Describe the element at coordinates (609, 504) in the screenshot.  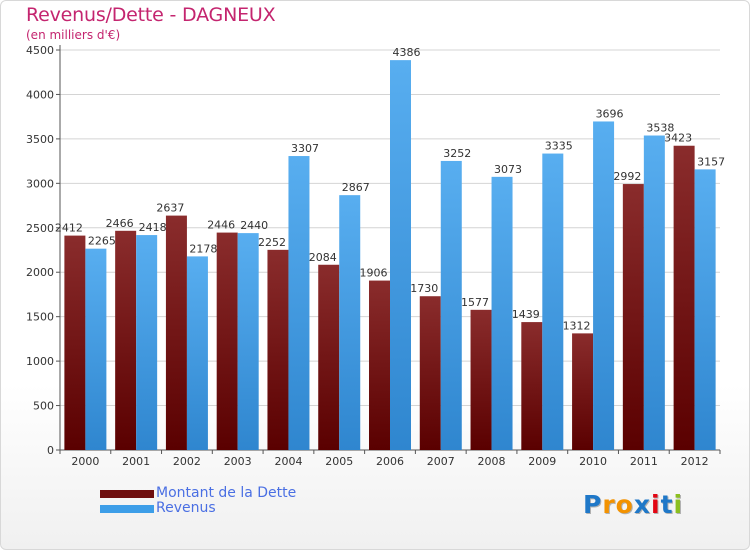
I see `logo-letter: r` at that location.